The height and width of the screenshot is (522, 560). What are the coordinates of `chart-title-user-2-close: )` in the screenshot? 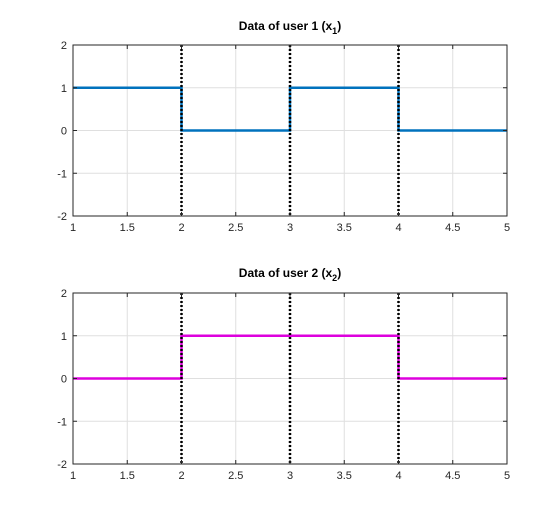 It's located at (339, 273).